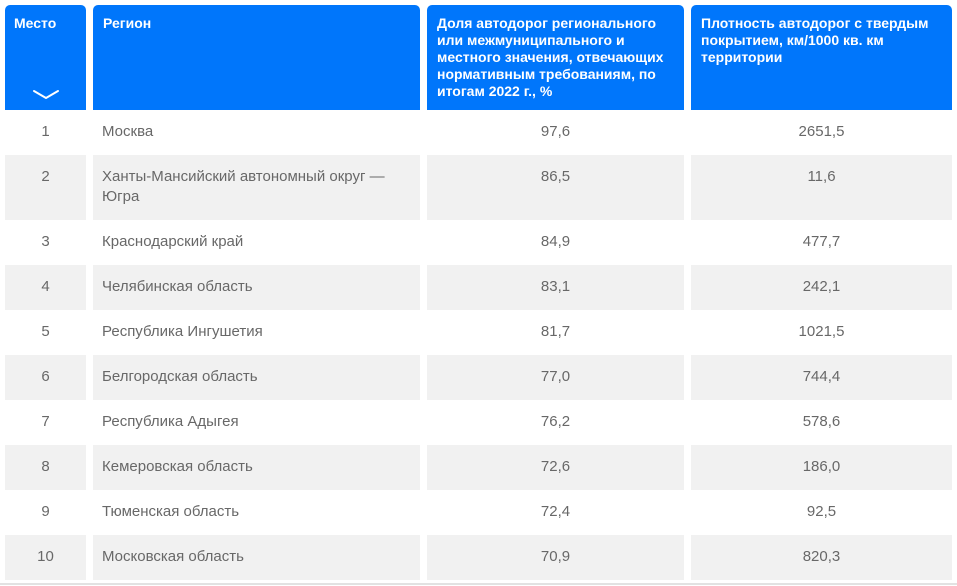 This screenshot has height=586, width=957. I want to click on region-cell: Республика Адыгея, so click(256, 422).